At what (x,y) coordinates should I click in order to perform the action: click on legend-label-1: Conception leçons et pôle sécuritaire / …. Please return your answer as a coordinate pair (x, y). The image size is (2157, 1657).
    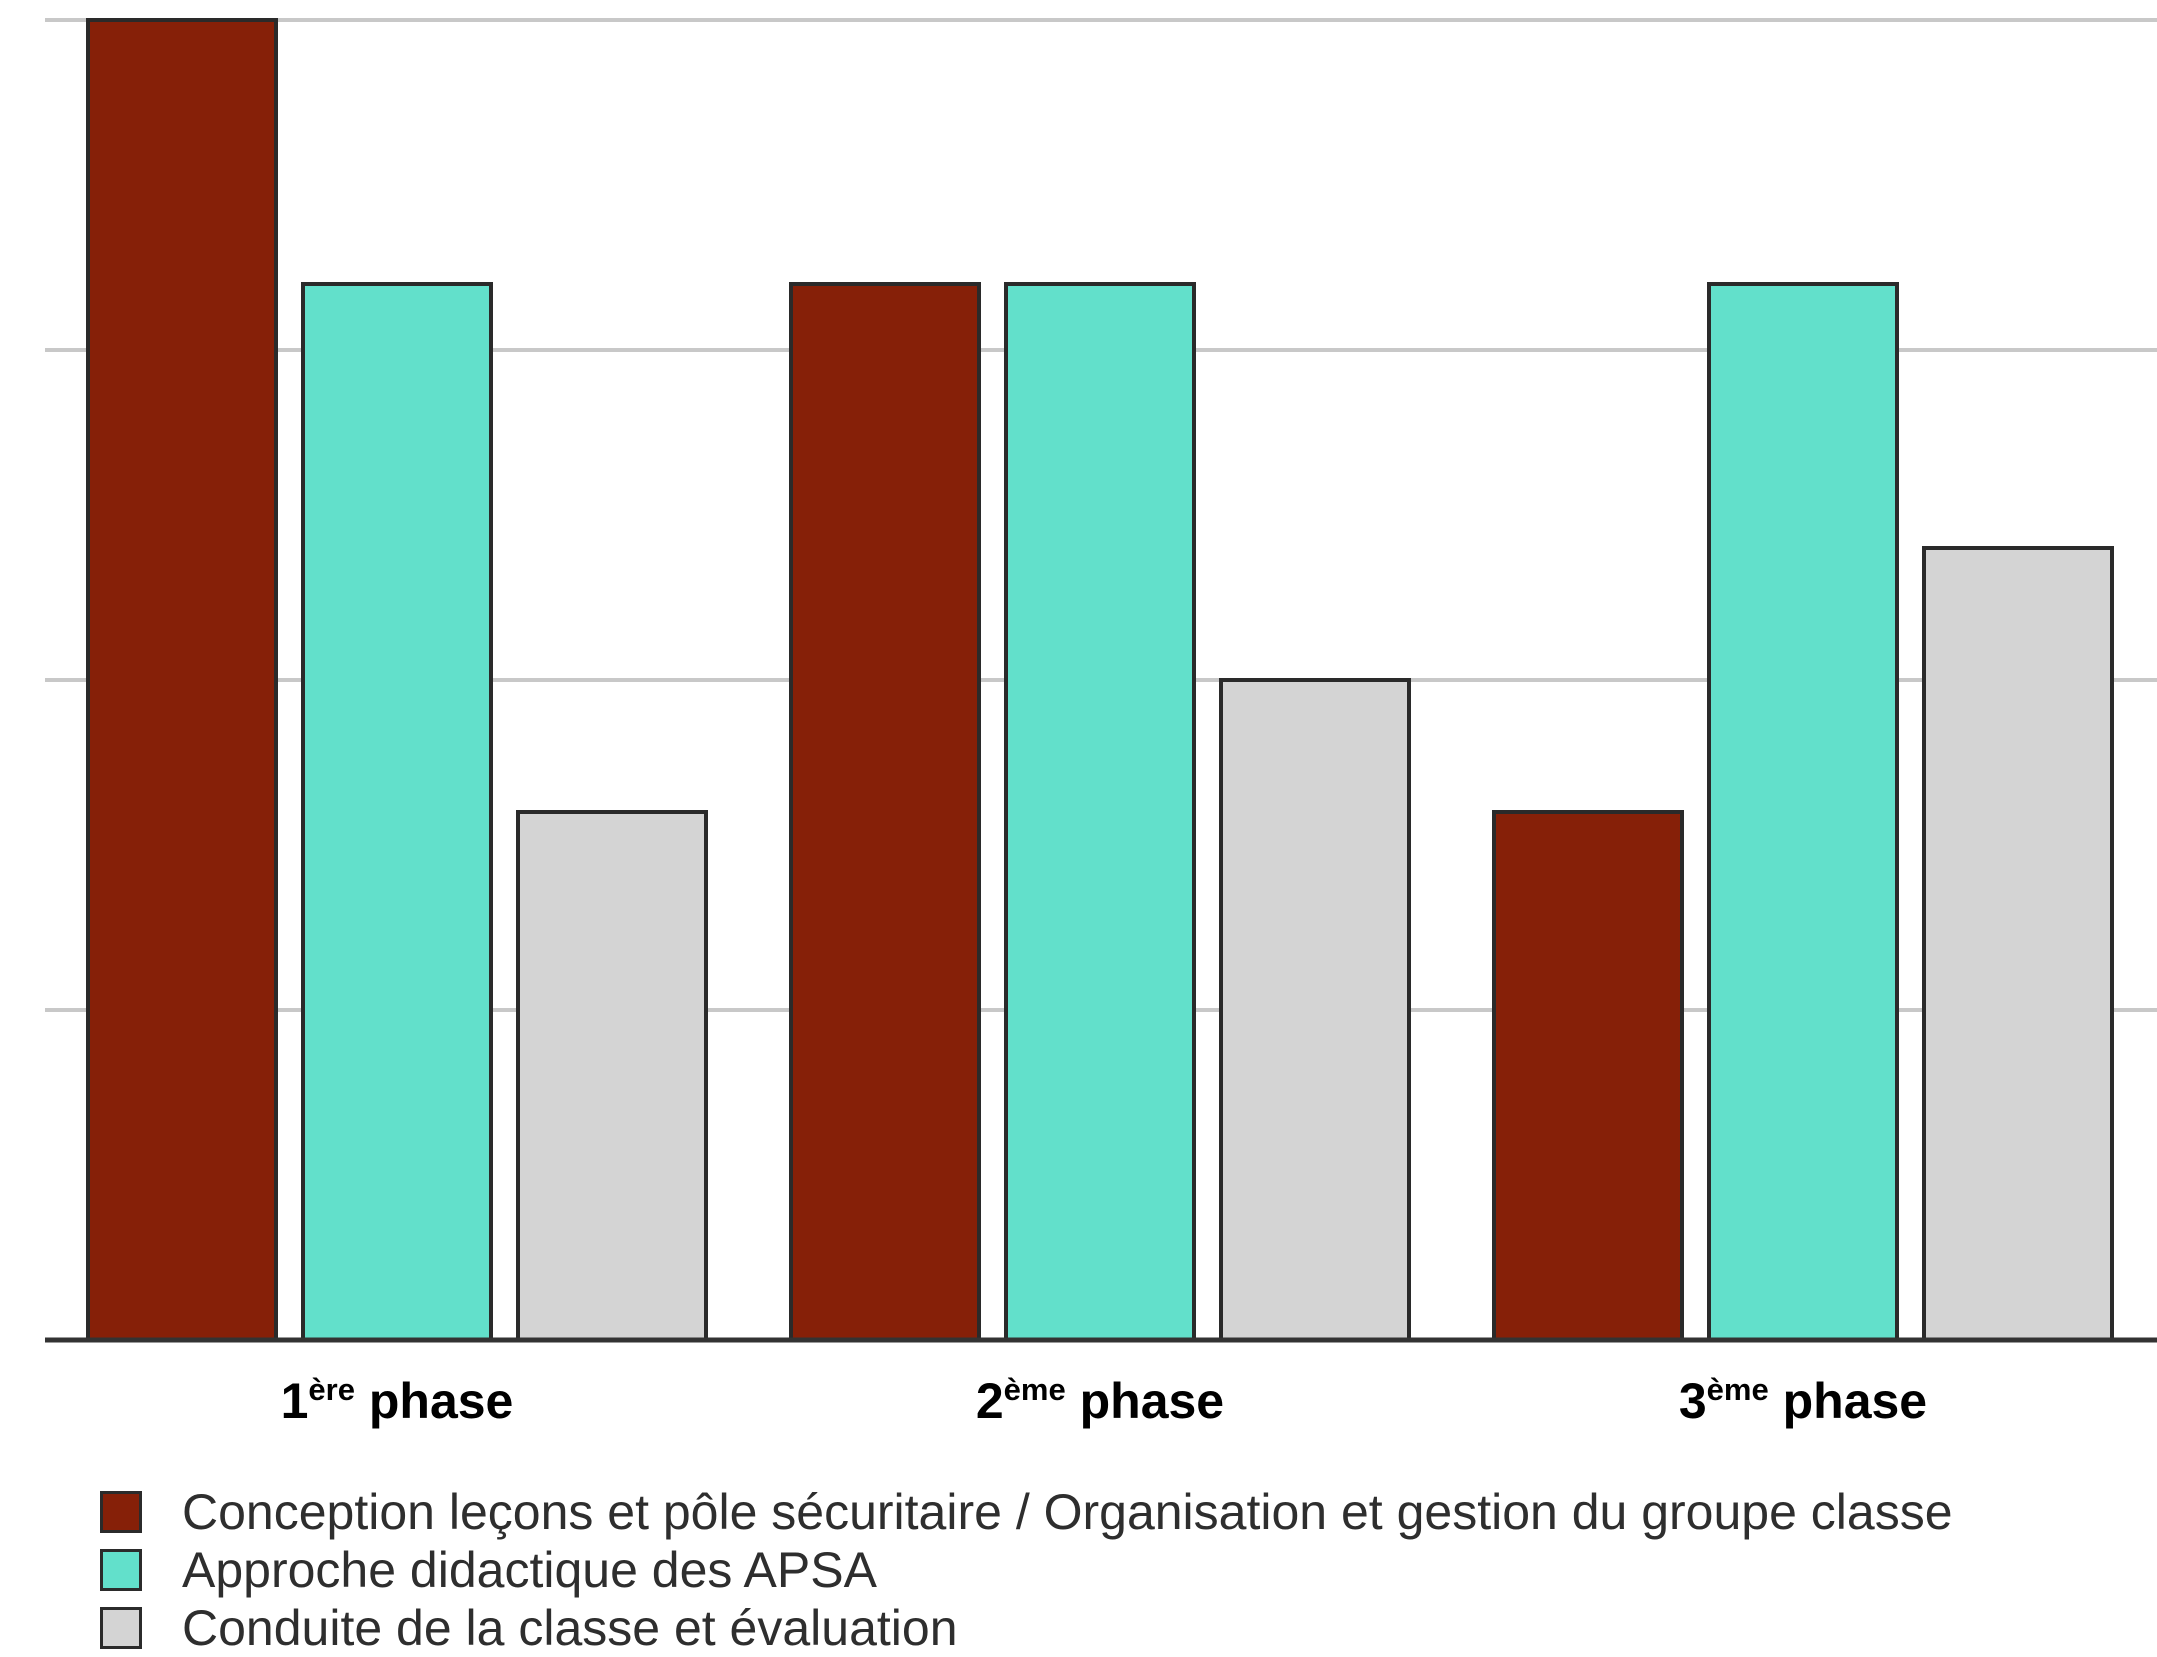
    Looking at the image, I should click on (1067, 1512).